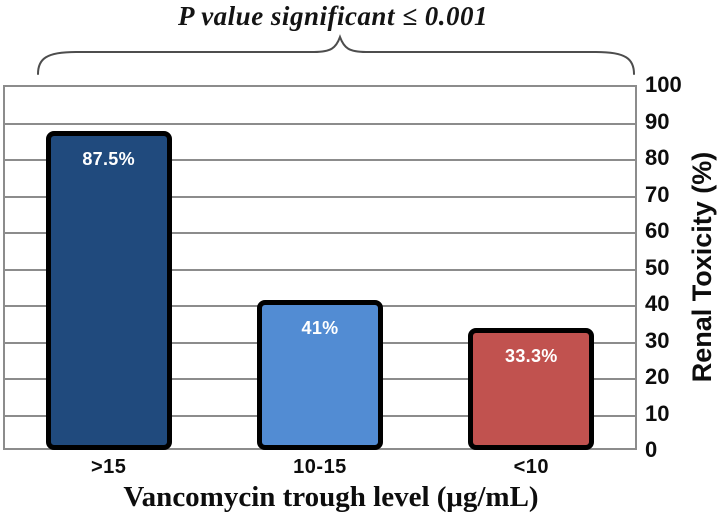  What do you see at coordinates (657, 303) in the screenshot?
I see `y-tick-label: 40` at bounding box center [657, 303].